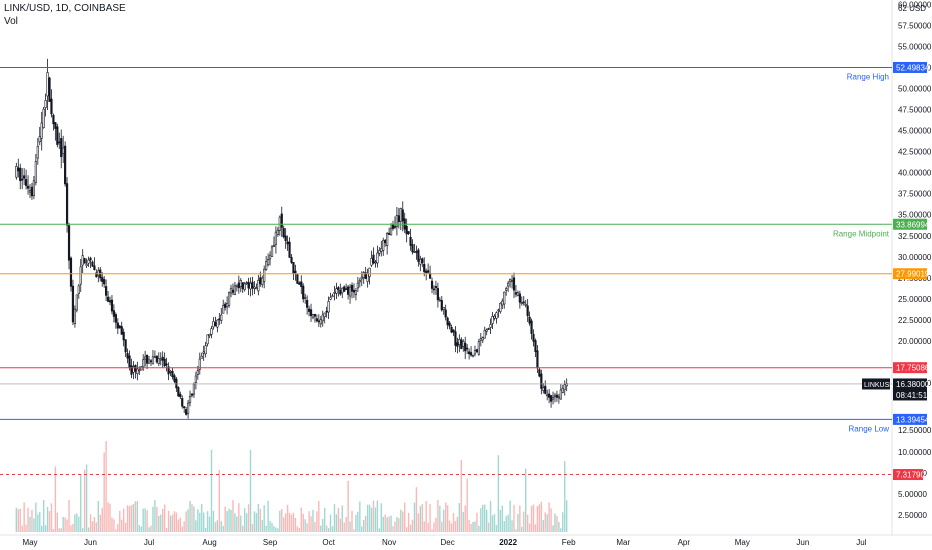 The width and height of the screenshot is (932, 550). What do you see at coordinates (861, 233) in the screenshot?
I see `level-label: Range Midpoint` at bounding box center [861, 233].